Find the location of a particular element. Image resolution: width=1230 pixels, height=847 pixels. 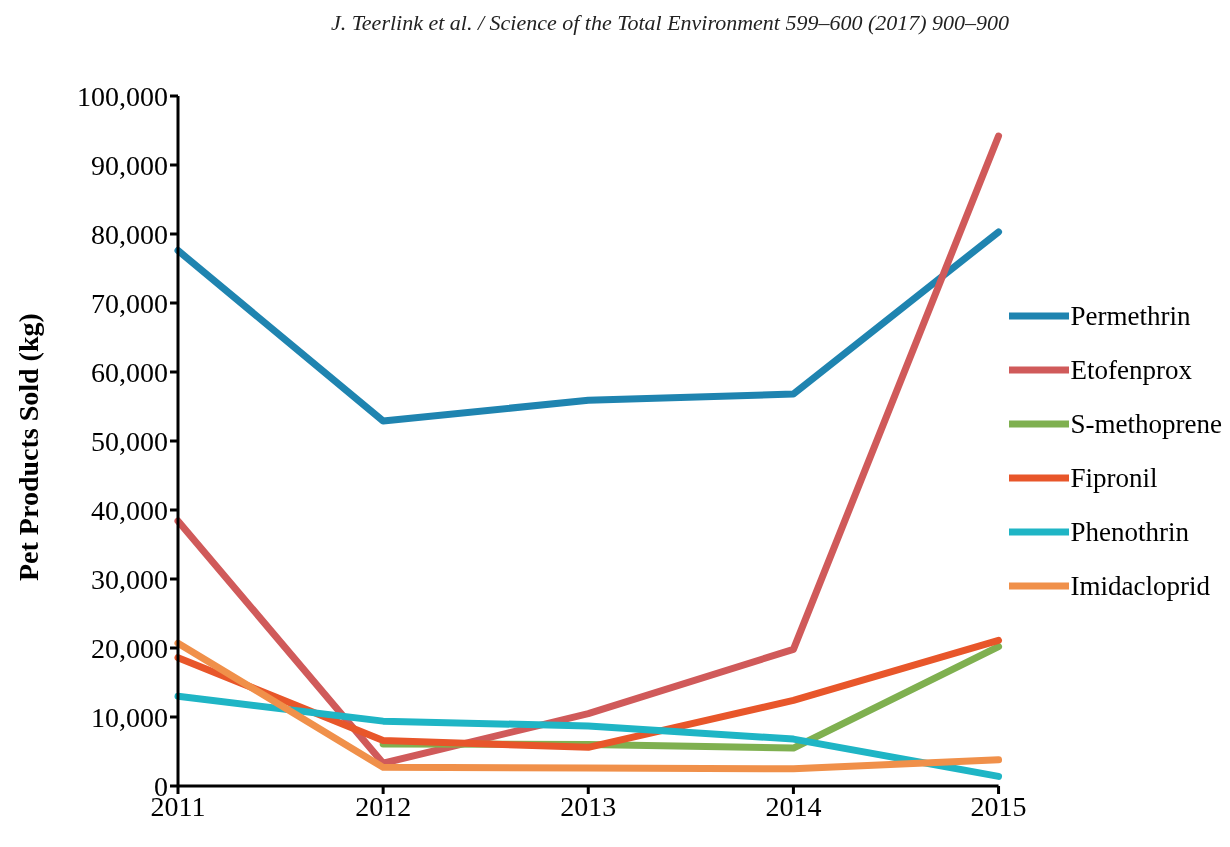

y-tick-label: 30,000 is located at coordinates (129, 579).